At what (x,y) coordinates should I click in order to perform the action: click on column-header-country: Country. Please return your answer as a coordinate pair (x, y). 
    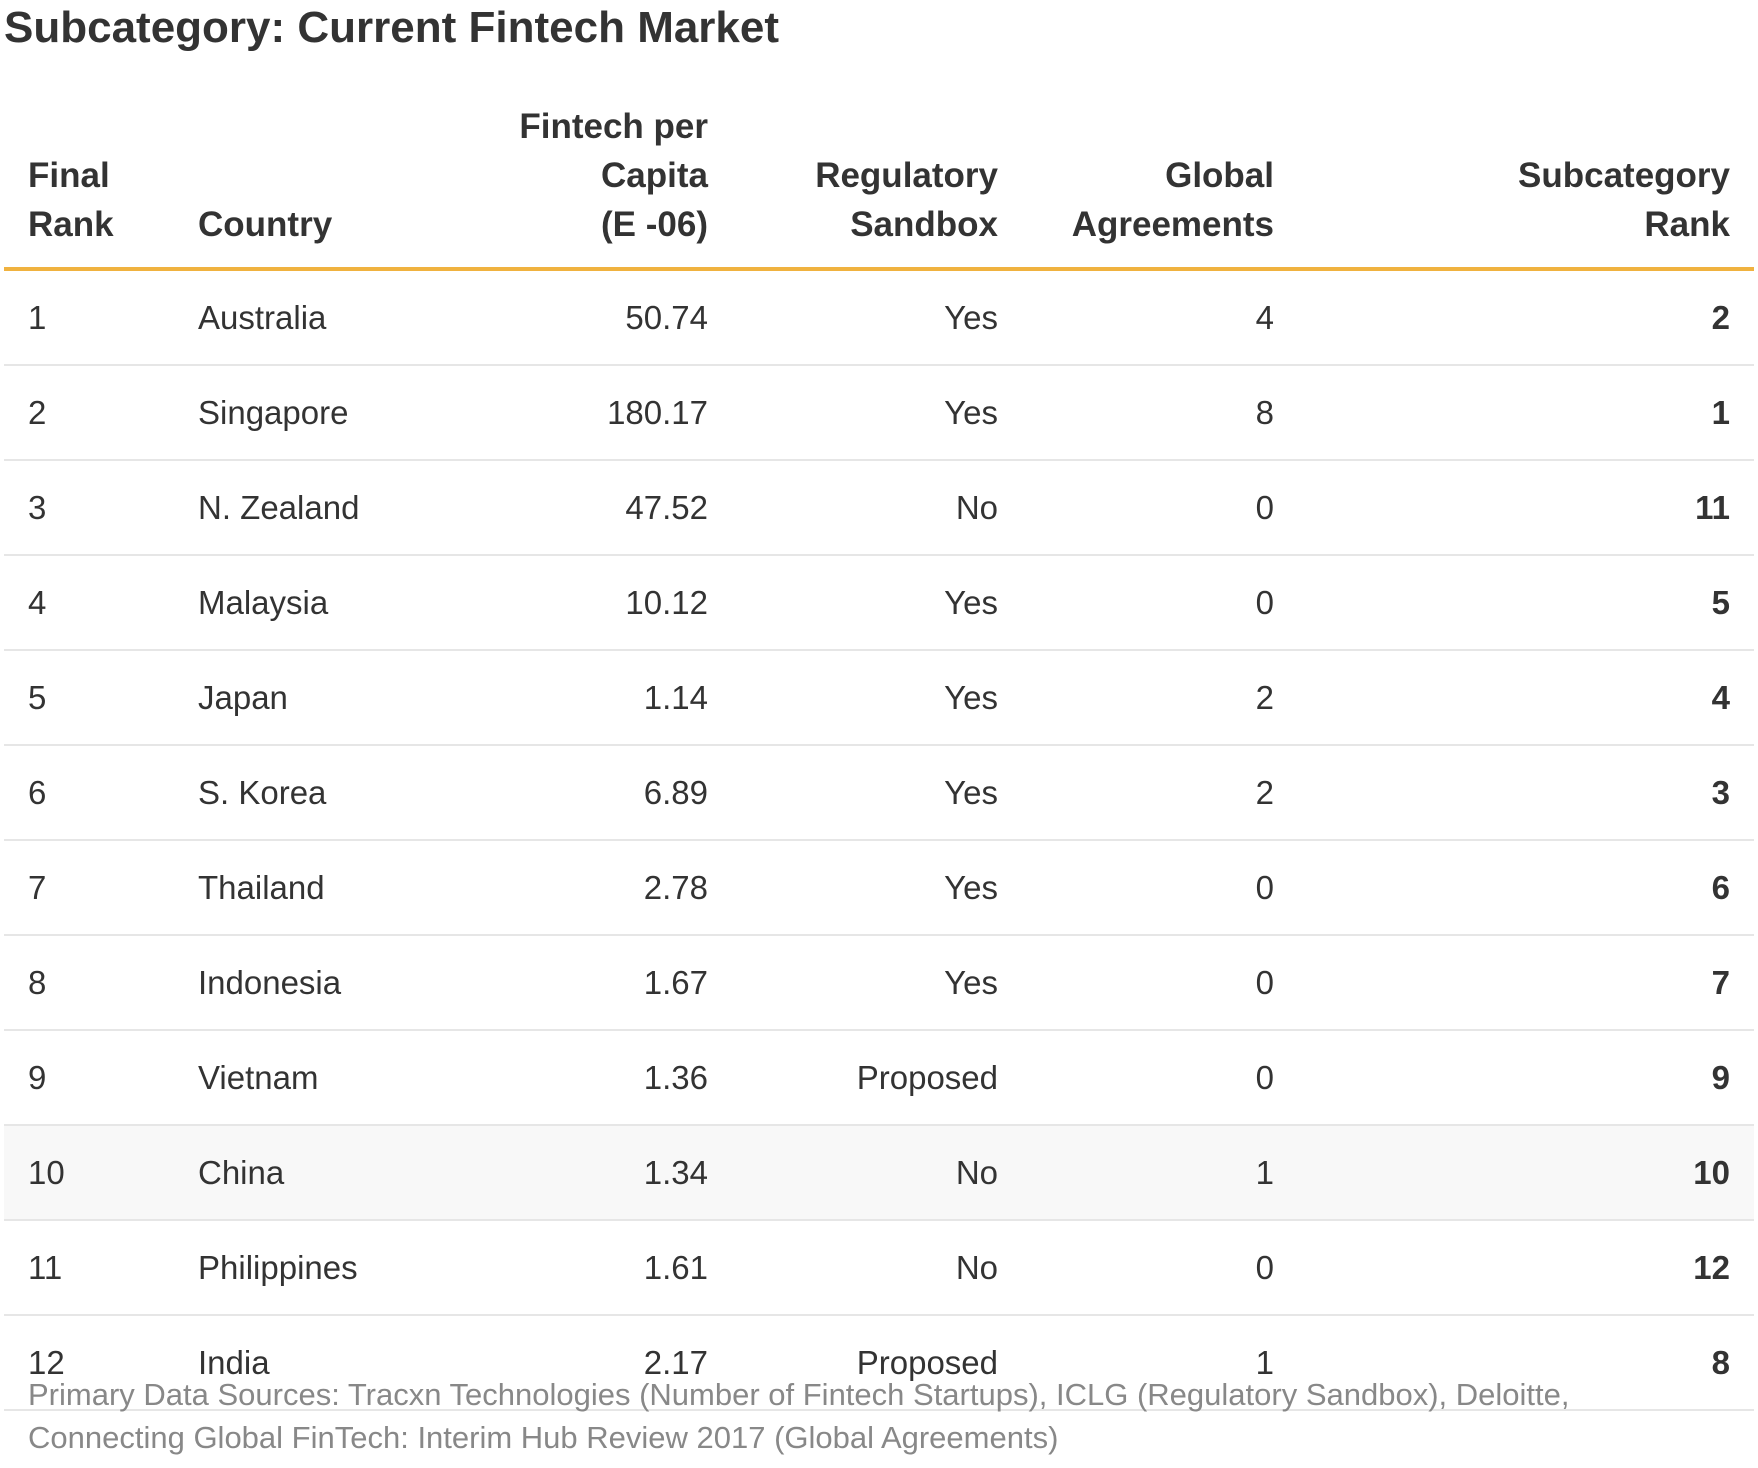
    Looking at the image, I should click on (308, 182).